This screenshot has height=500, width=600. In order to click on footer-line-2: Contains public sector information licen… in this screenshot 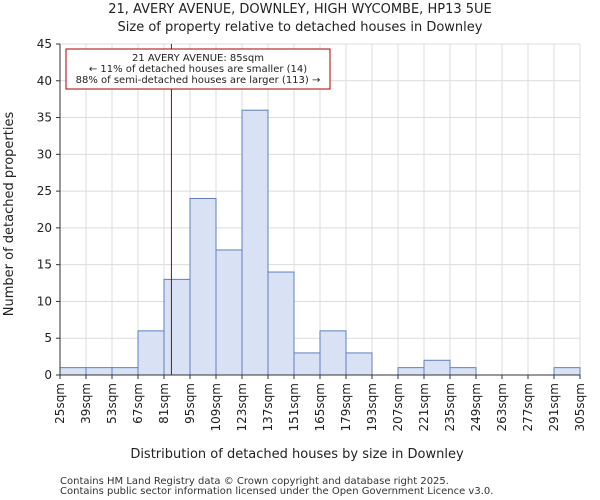, I will do `click(276, 491)`.